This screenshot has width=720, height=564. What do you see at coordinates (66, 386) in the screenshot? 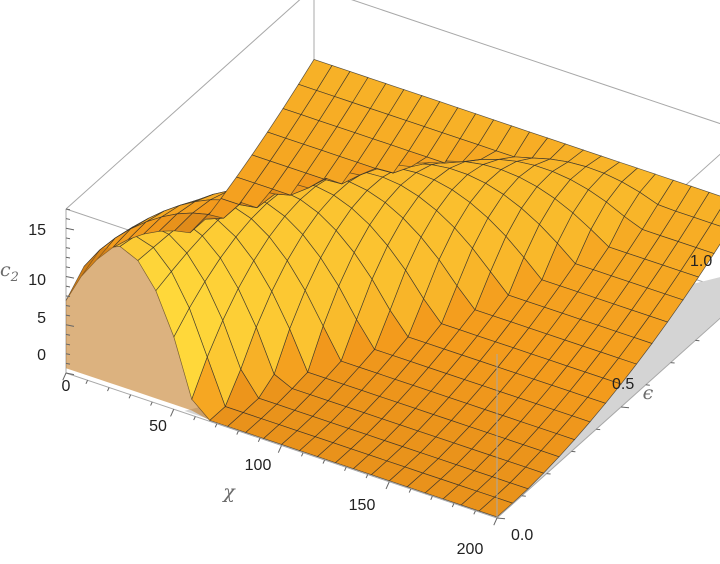
I see `x-tick-label: 0` at bounding box center [66, 386].